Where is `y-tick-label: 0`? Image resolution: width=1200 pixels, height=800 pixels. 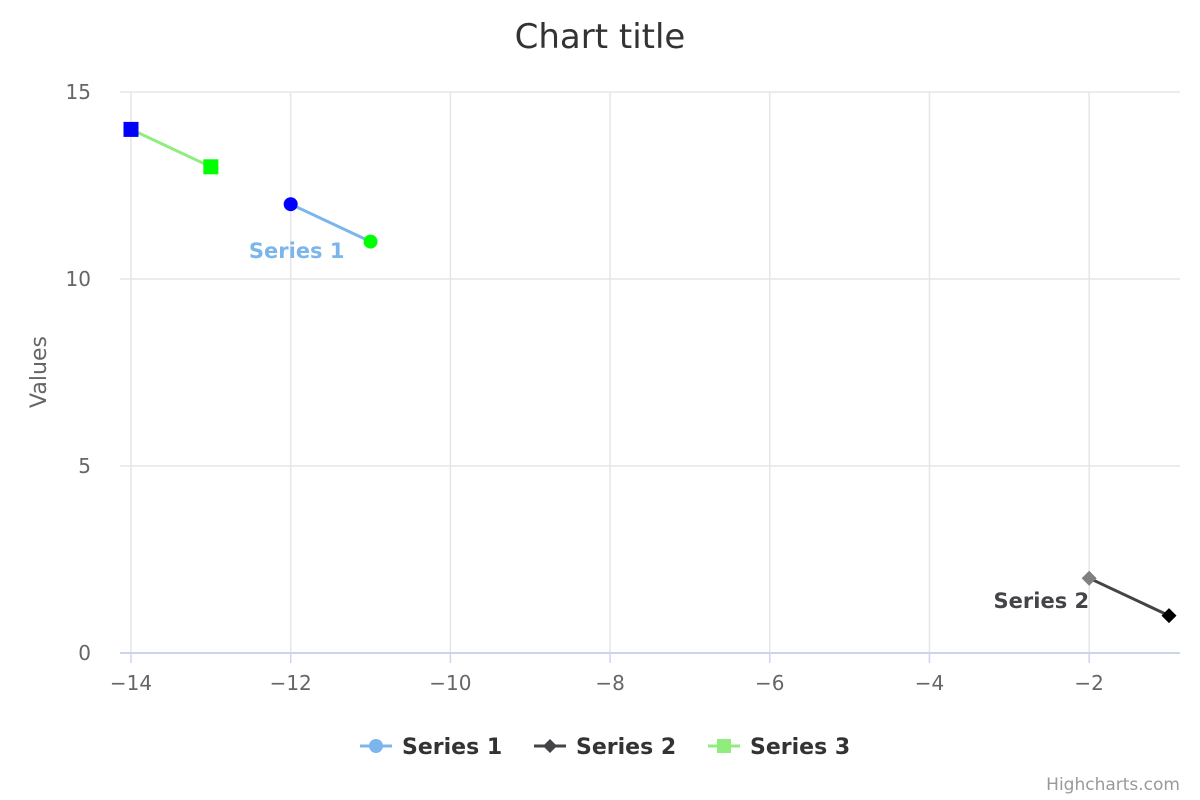
y-tick-label: 0 is located at coordinates (84, 653).